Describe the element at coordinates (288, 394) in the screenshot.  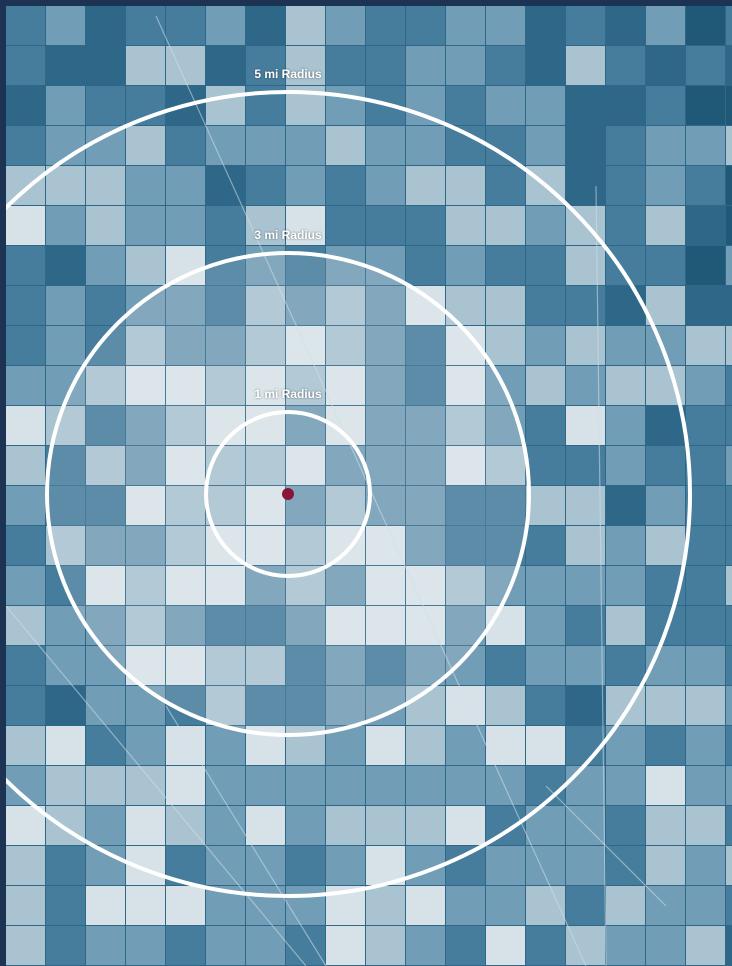
I see `ring-1mi-label: 1 mi Radius` at that location.